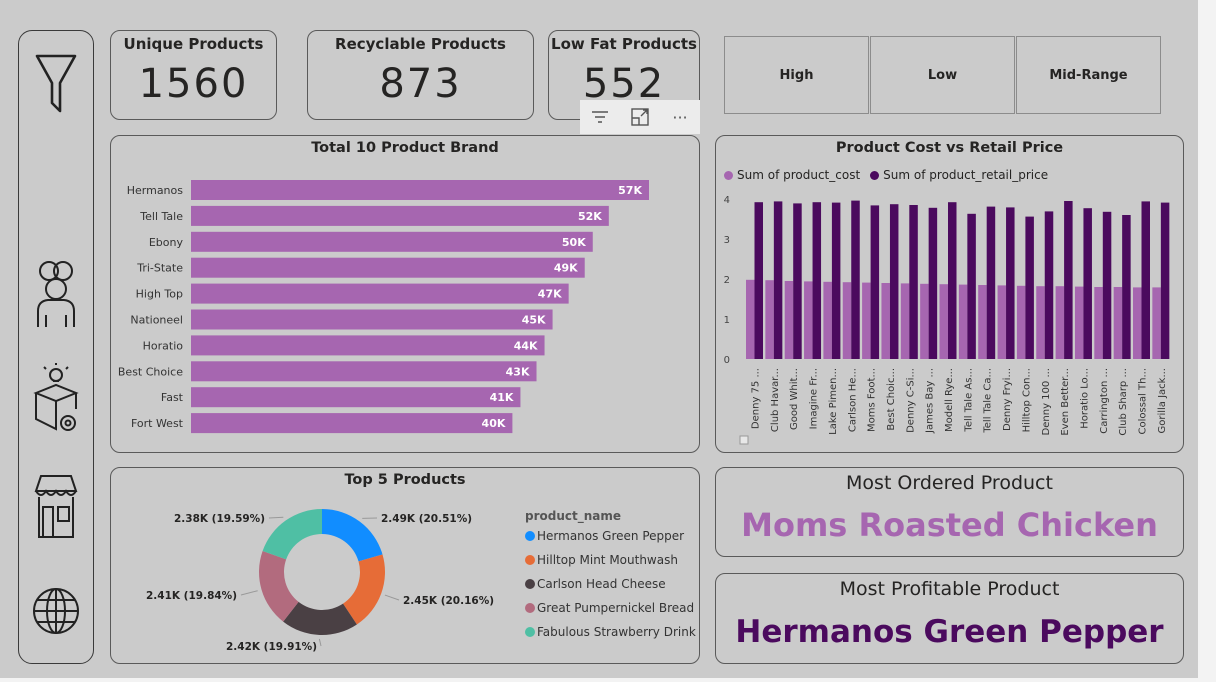  I want to click on store-icon, so click(56, 507).